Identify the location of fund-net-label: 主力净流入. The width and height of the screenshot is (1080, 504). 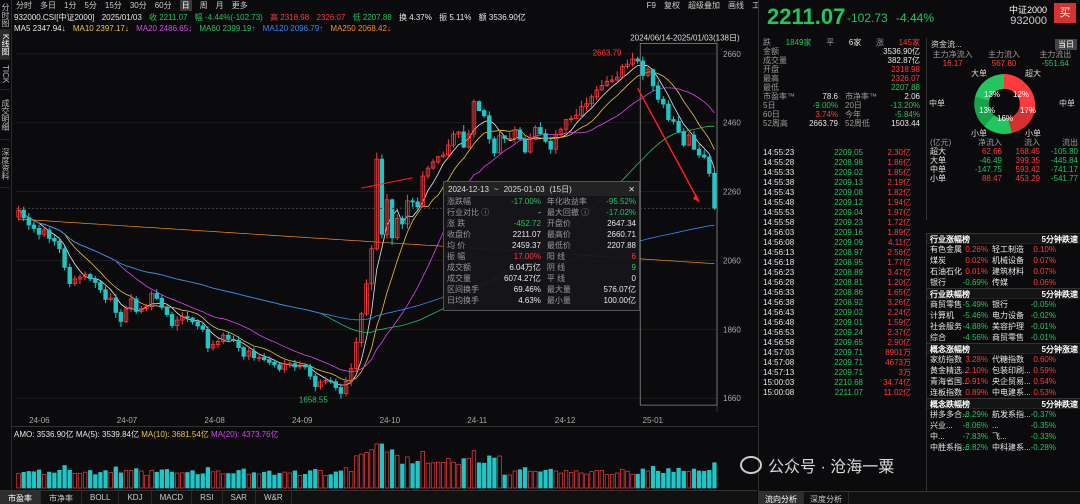
(952, 54).